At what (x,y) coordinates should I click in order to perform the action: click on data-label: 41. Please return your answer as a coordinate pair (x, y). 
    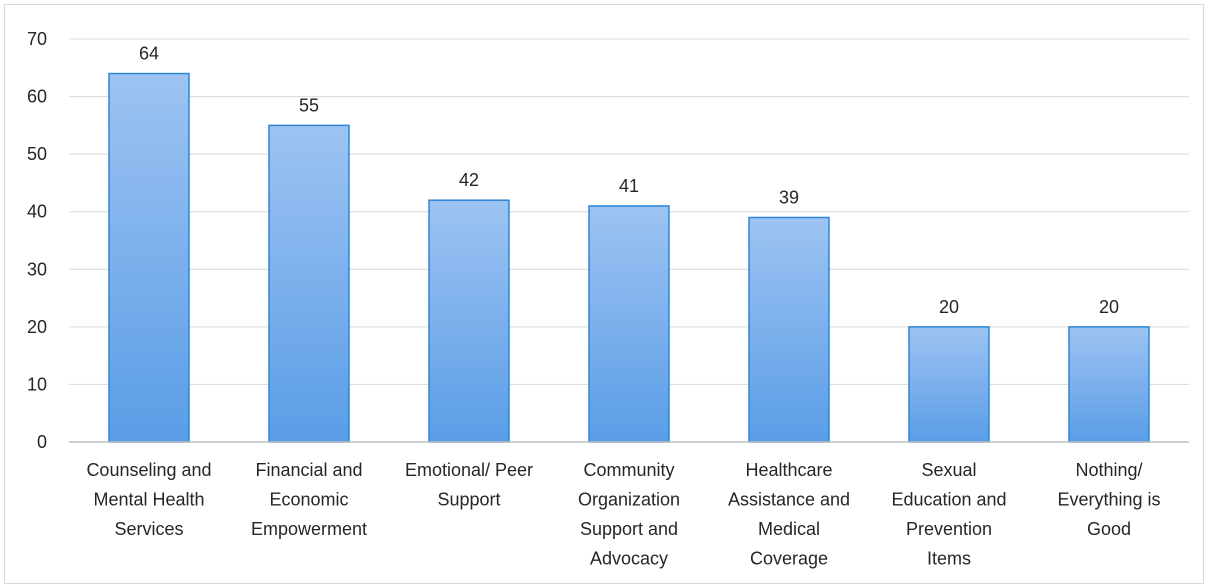
    Looking at the image, I should click on (629, 186).